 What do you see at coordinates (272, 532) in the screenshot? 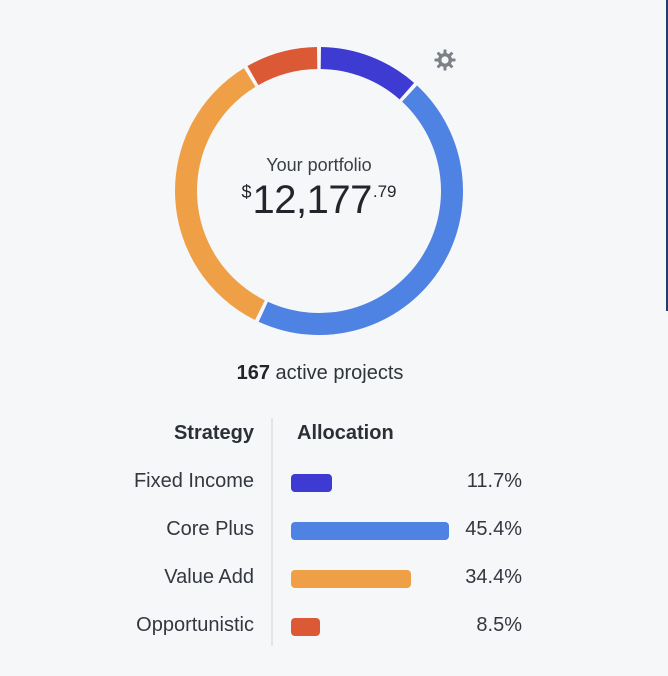
I see `column-divider` at bounding box center [272, 532].